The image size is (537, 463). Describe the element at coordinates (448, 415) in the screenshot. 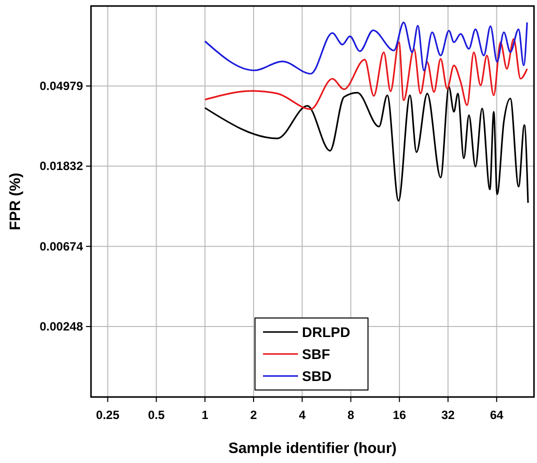

I see `x-tick-label: 32` at that location.